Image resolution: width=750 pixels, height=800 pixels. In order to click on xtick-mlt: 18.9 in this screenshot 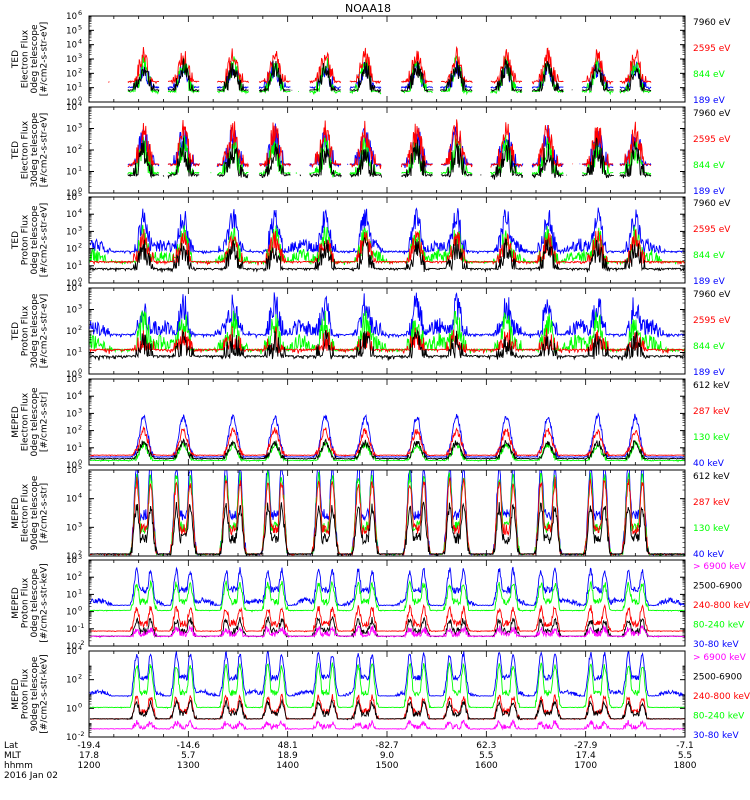, I will do `click(288, 756)`.